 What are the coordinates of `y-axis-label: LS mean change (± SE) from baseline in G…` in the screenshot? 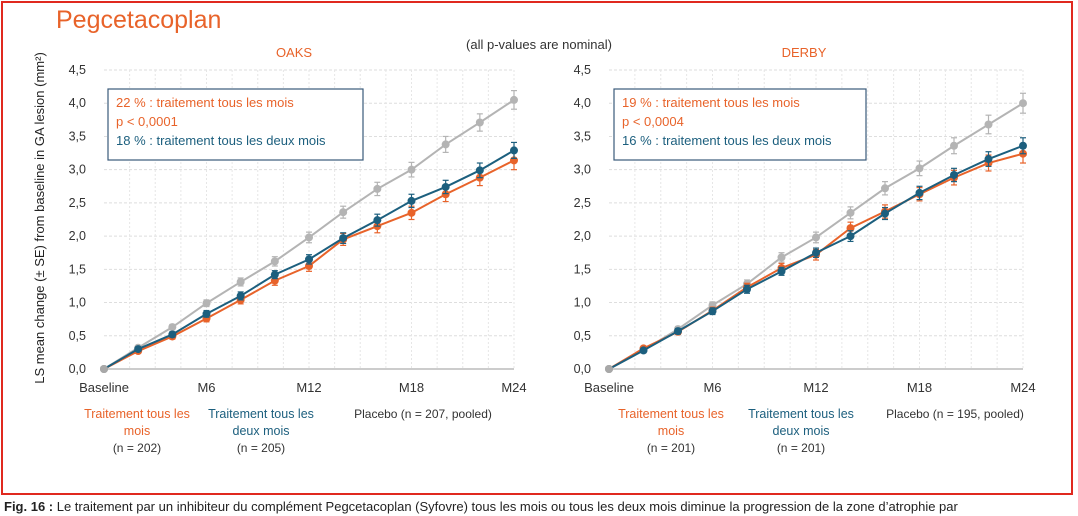 It's located at (39, 218).